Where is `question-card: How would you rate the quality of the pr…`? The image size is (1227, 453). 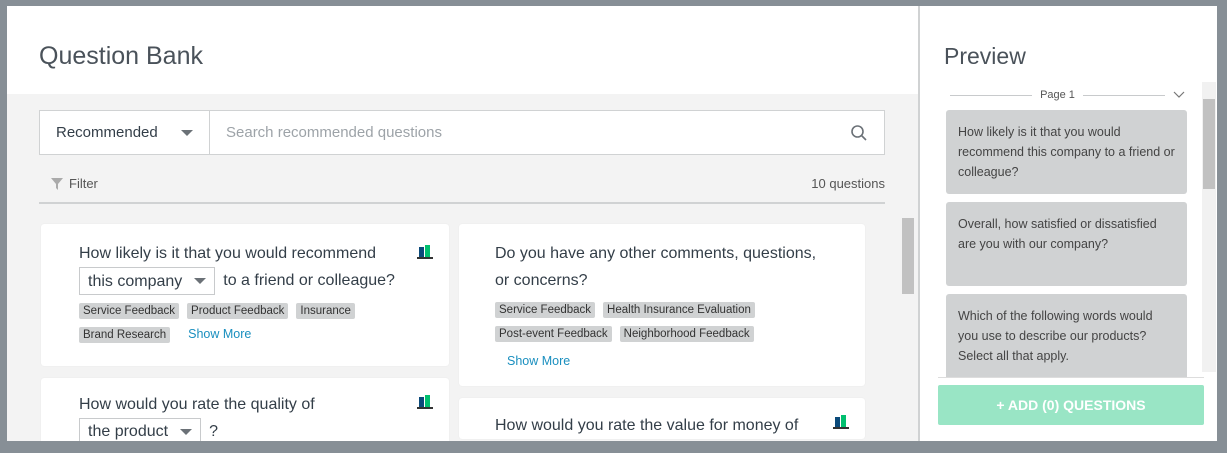
question-card: How would you rate the quality of the pr… is located at coordinates (245, 409).